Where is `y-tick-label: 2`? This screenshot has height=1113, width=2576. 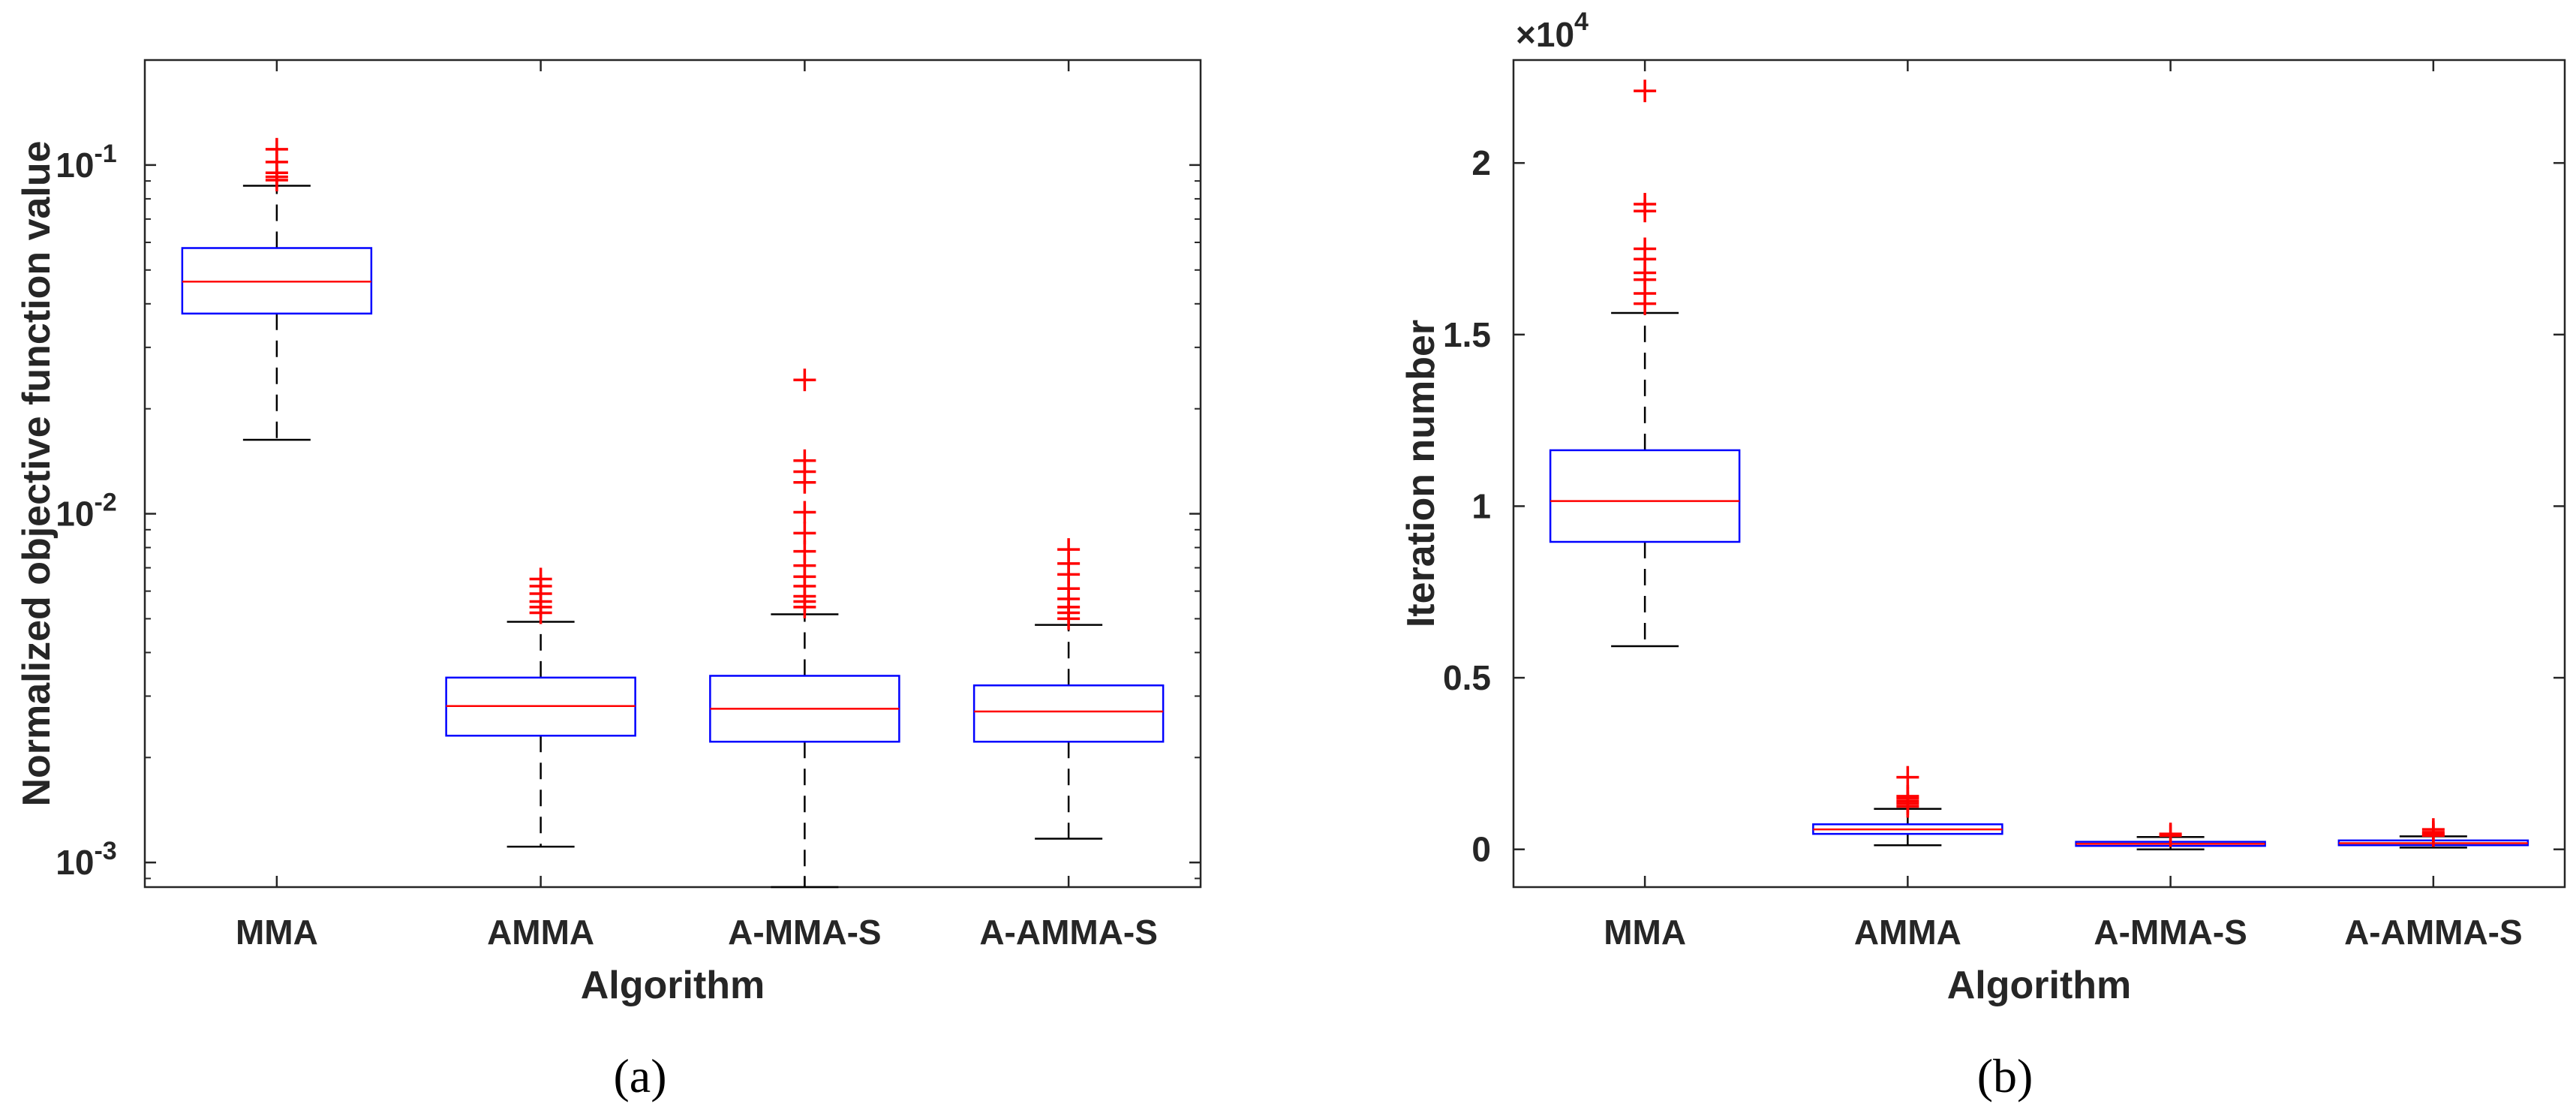
y-tick-label: 2 is located at coordinates (1481, 162).